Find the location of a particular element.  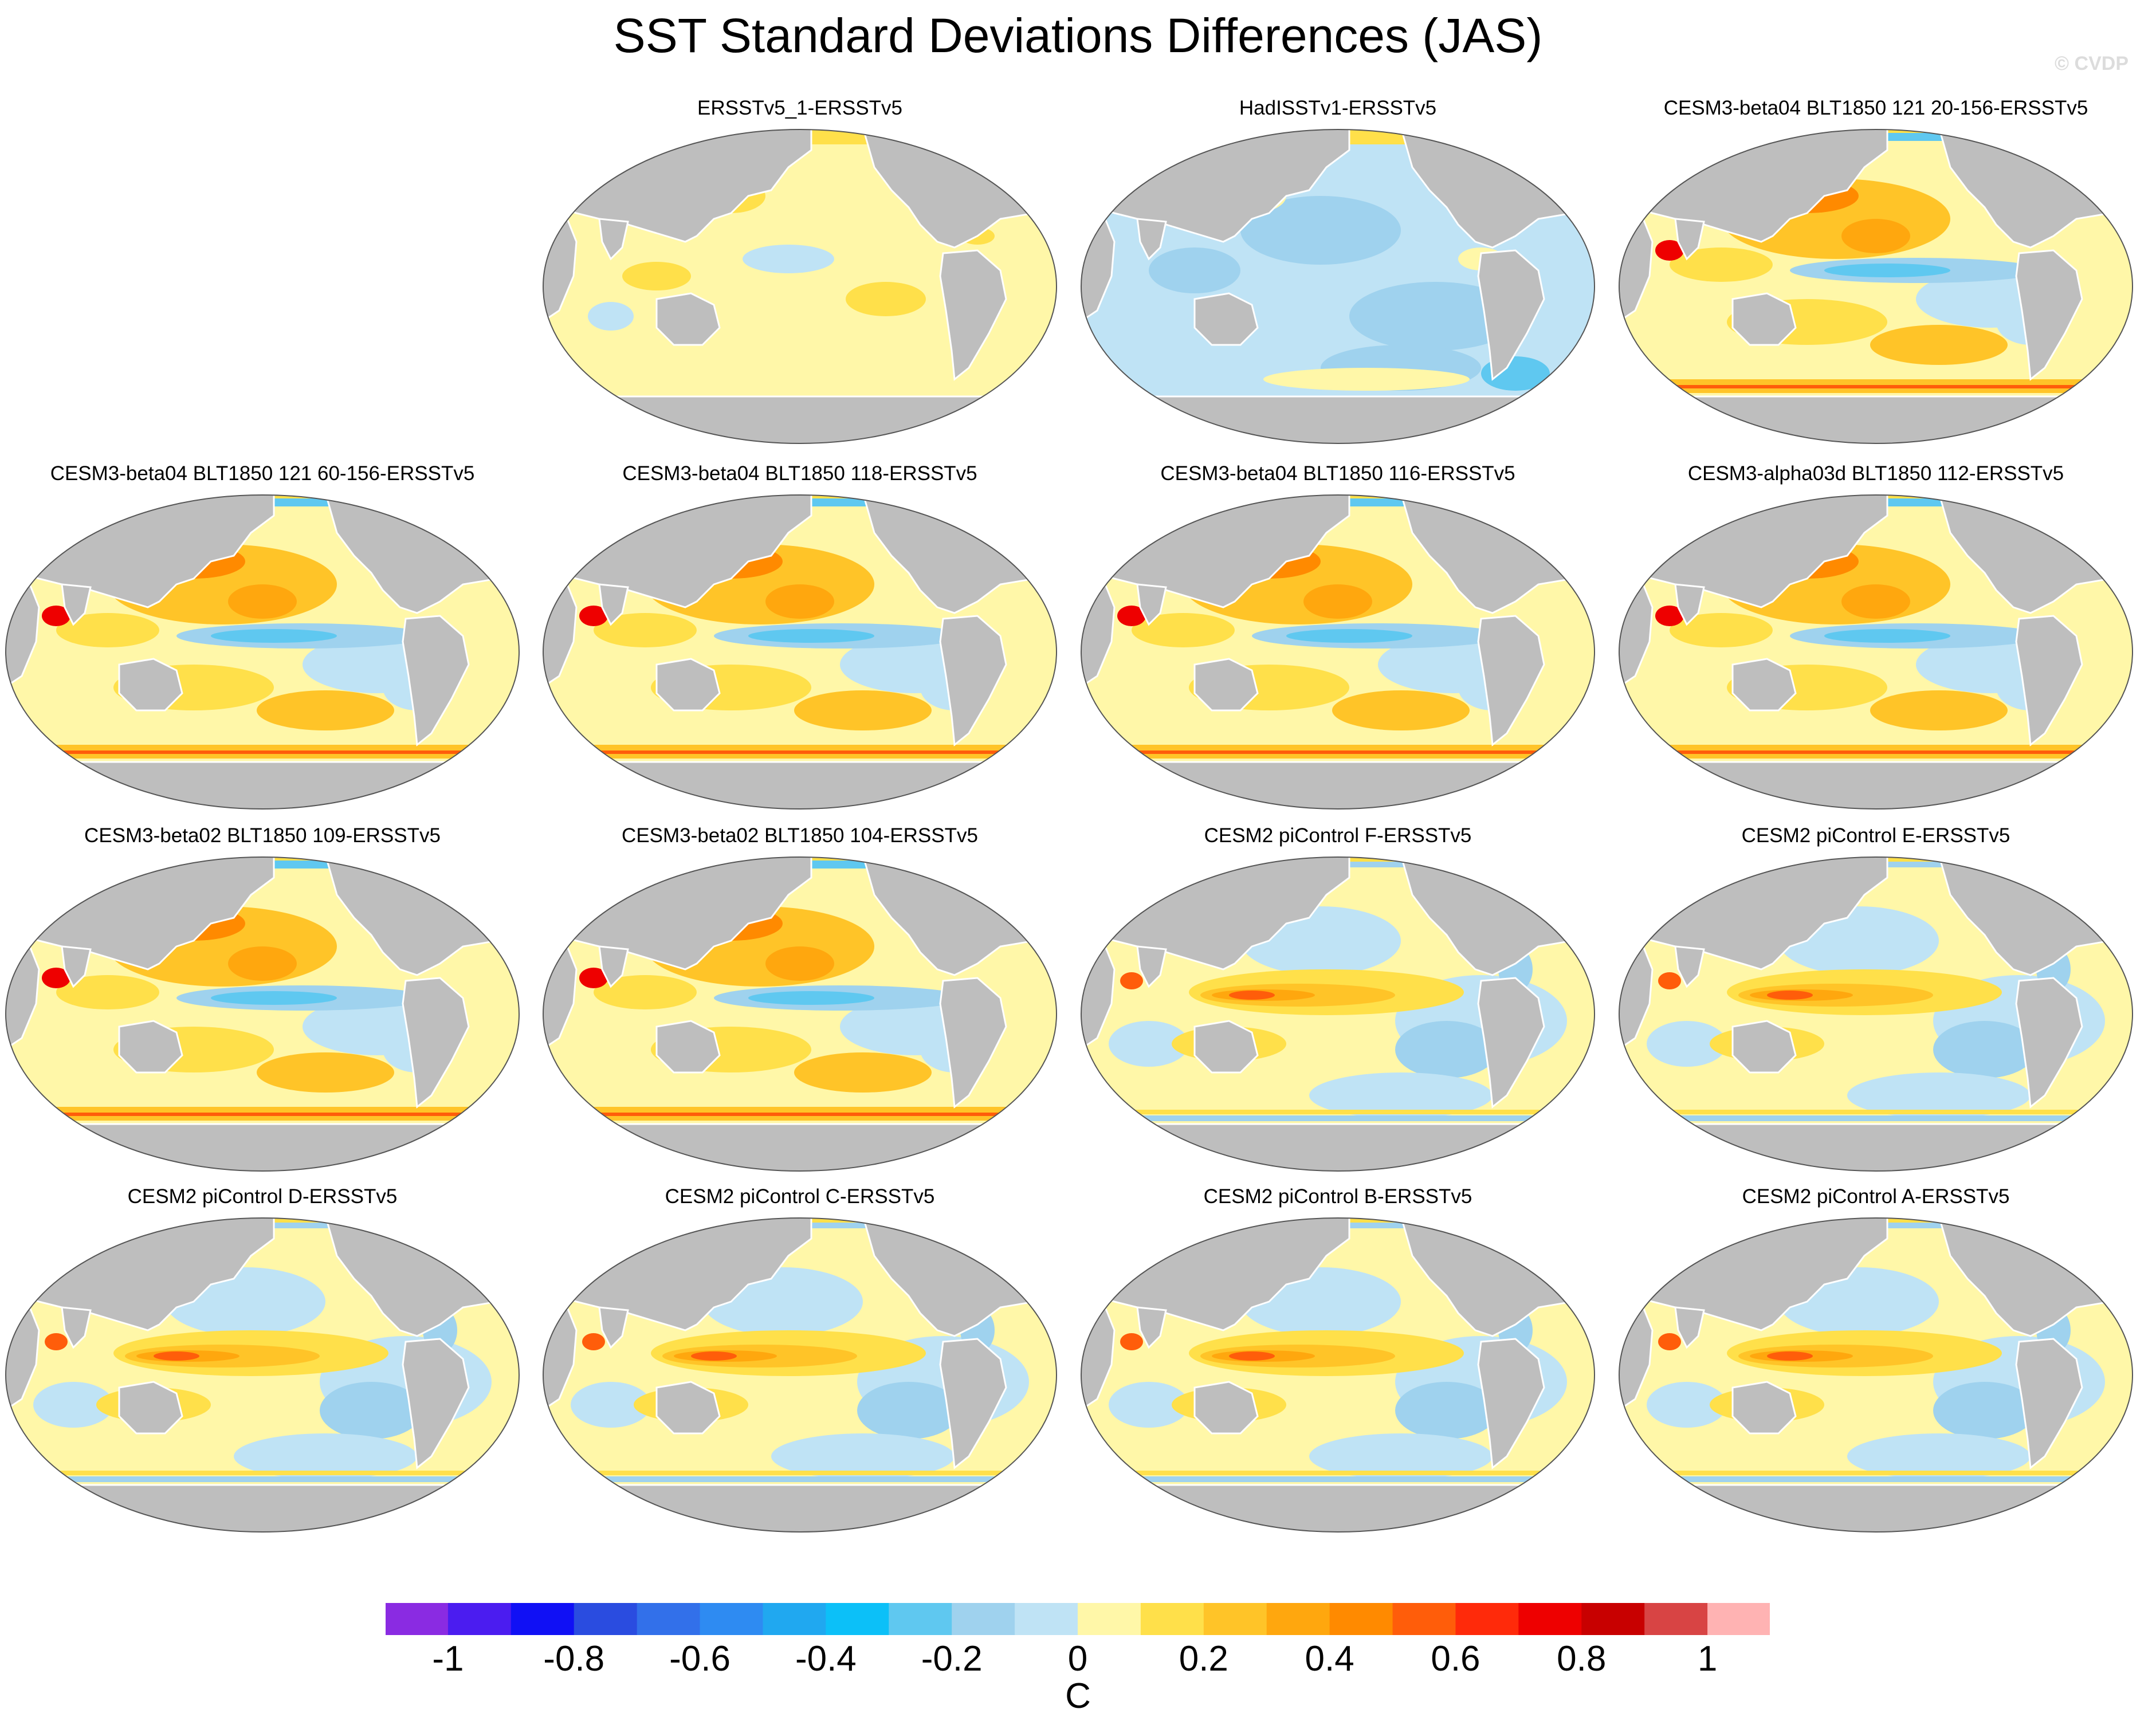

map-panel: CESM3-beta04 BLT1850 116-ERSSTv5 is located at coordinates (1338, 637).